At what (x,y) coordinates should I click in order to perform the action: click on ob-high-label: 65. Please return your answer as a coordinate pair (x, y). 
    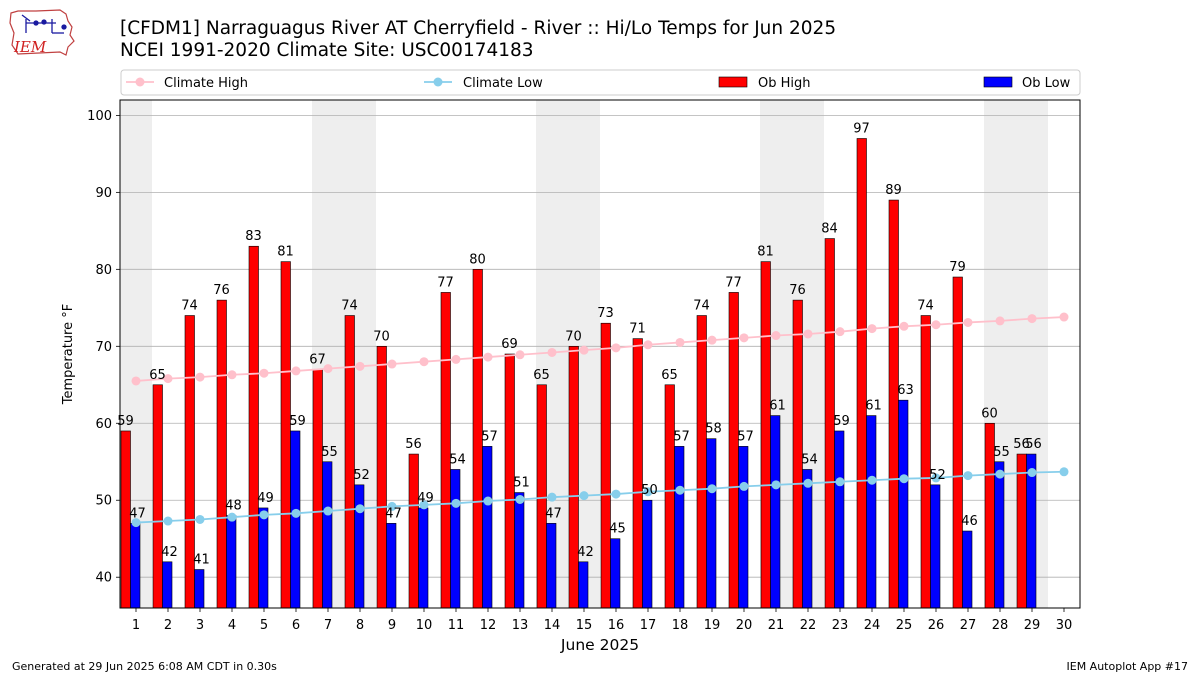
    Looking at the image, I should click on (541, 375).